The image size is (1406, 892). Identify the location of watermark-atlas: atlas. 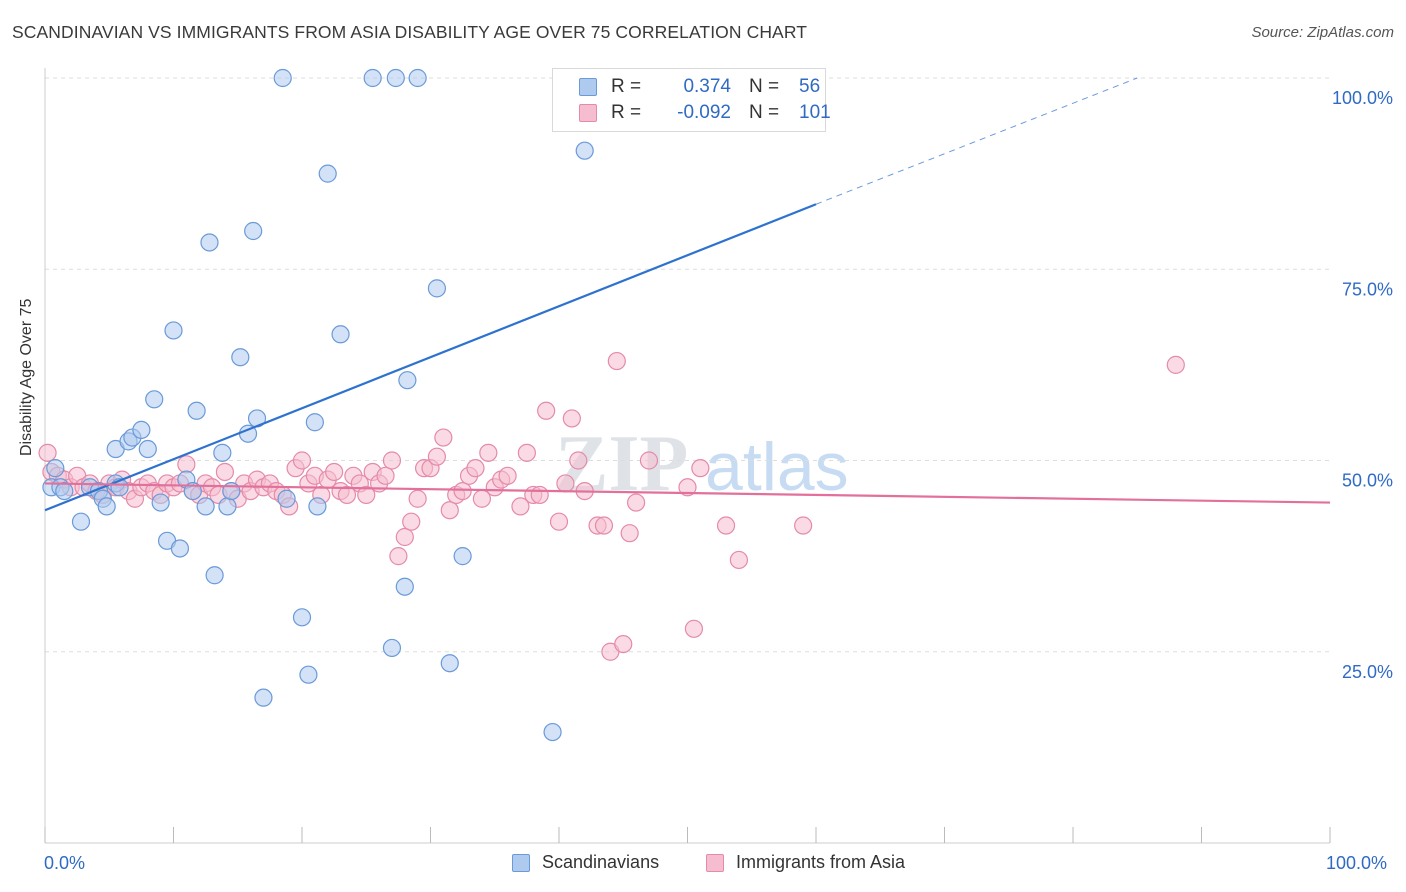
(777, 467).